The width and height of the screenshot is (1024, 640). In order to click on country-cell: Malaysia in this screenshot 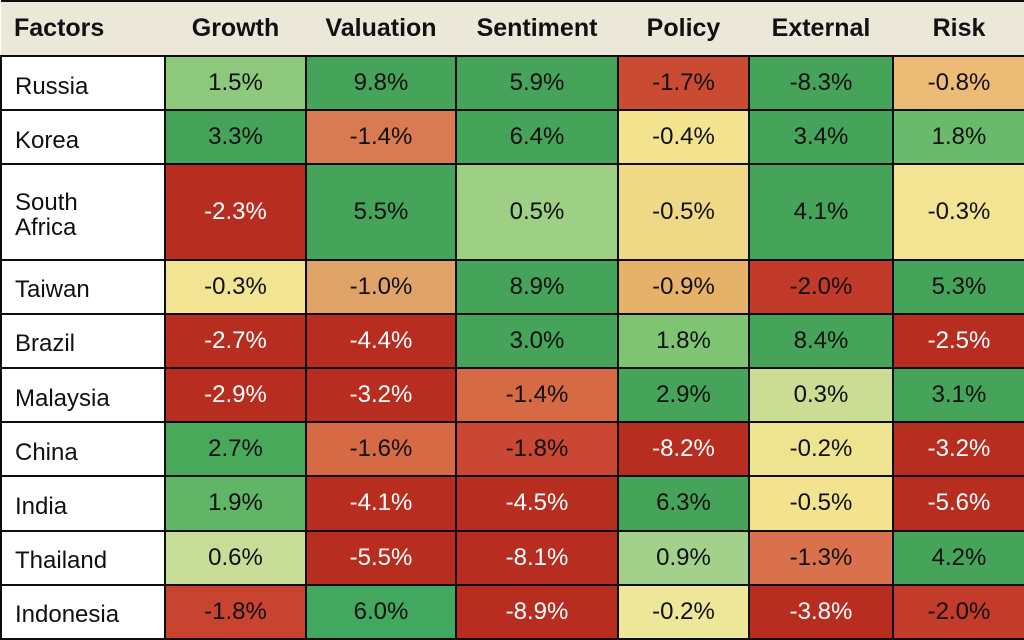, I will do `click(83, 395)`.